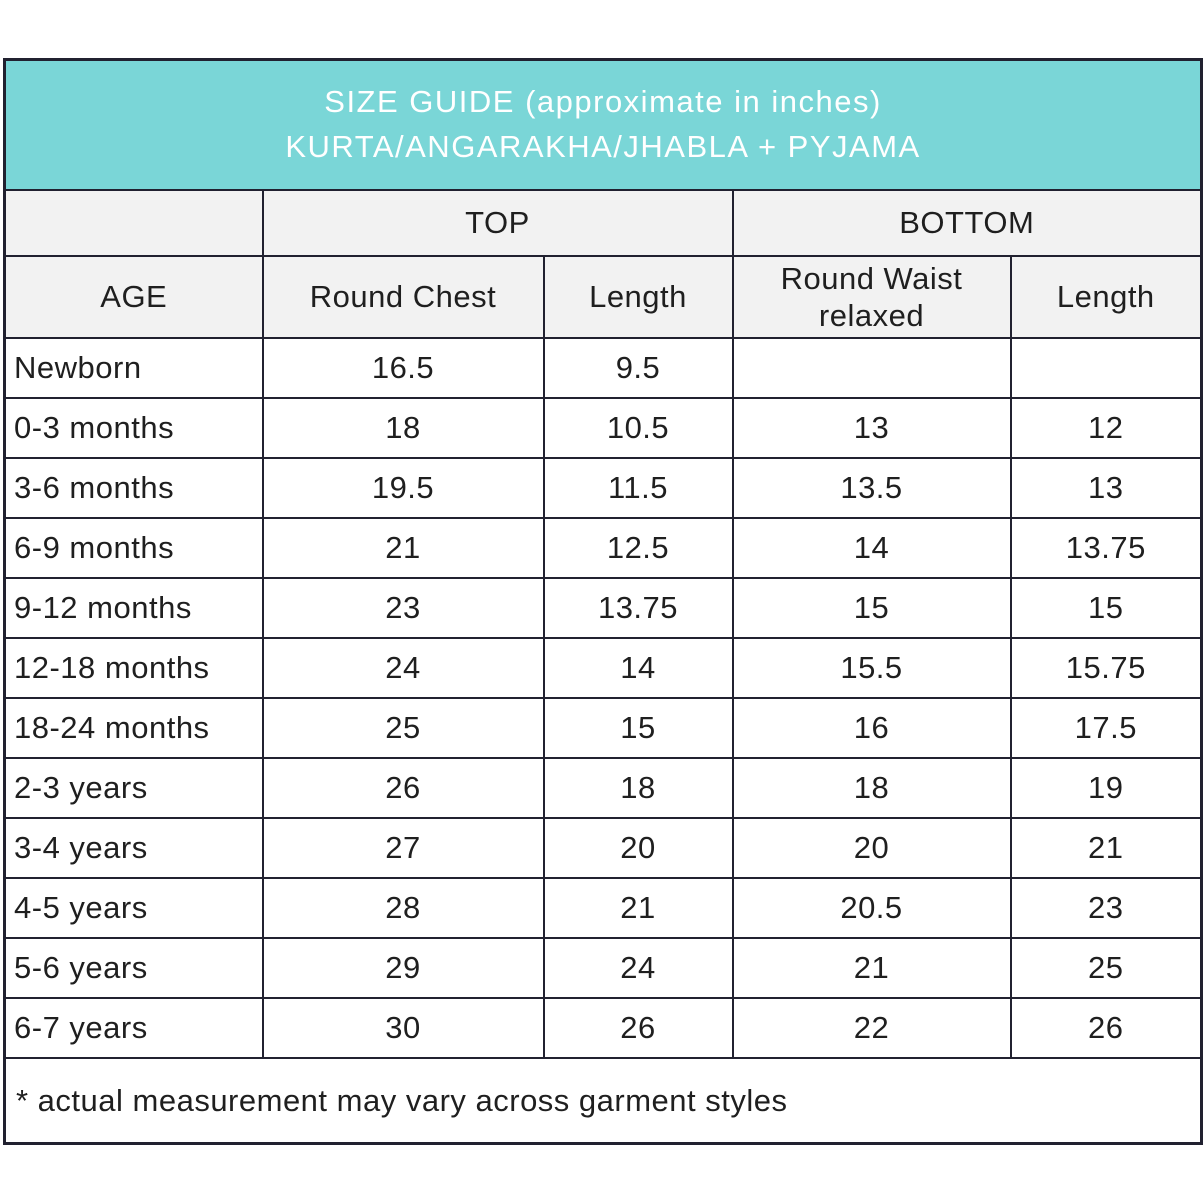  I want to click on value-cell: 10.5, so click(638, 428).